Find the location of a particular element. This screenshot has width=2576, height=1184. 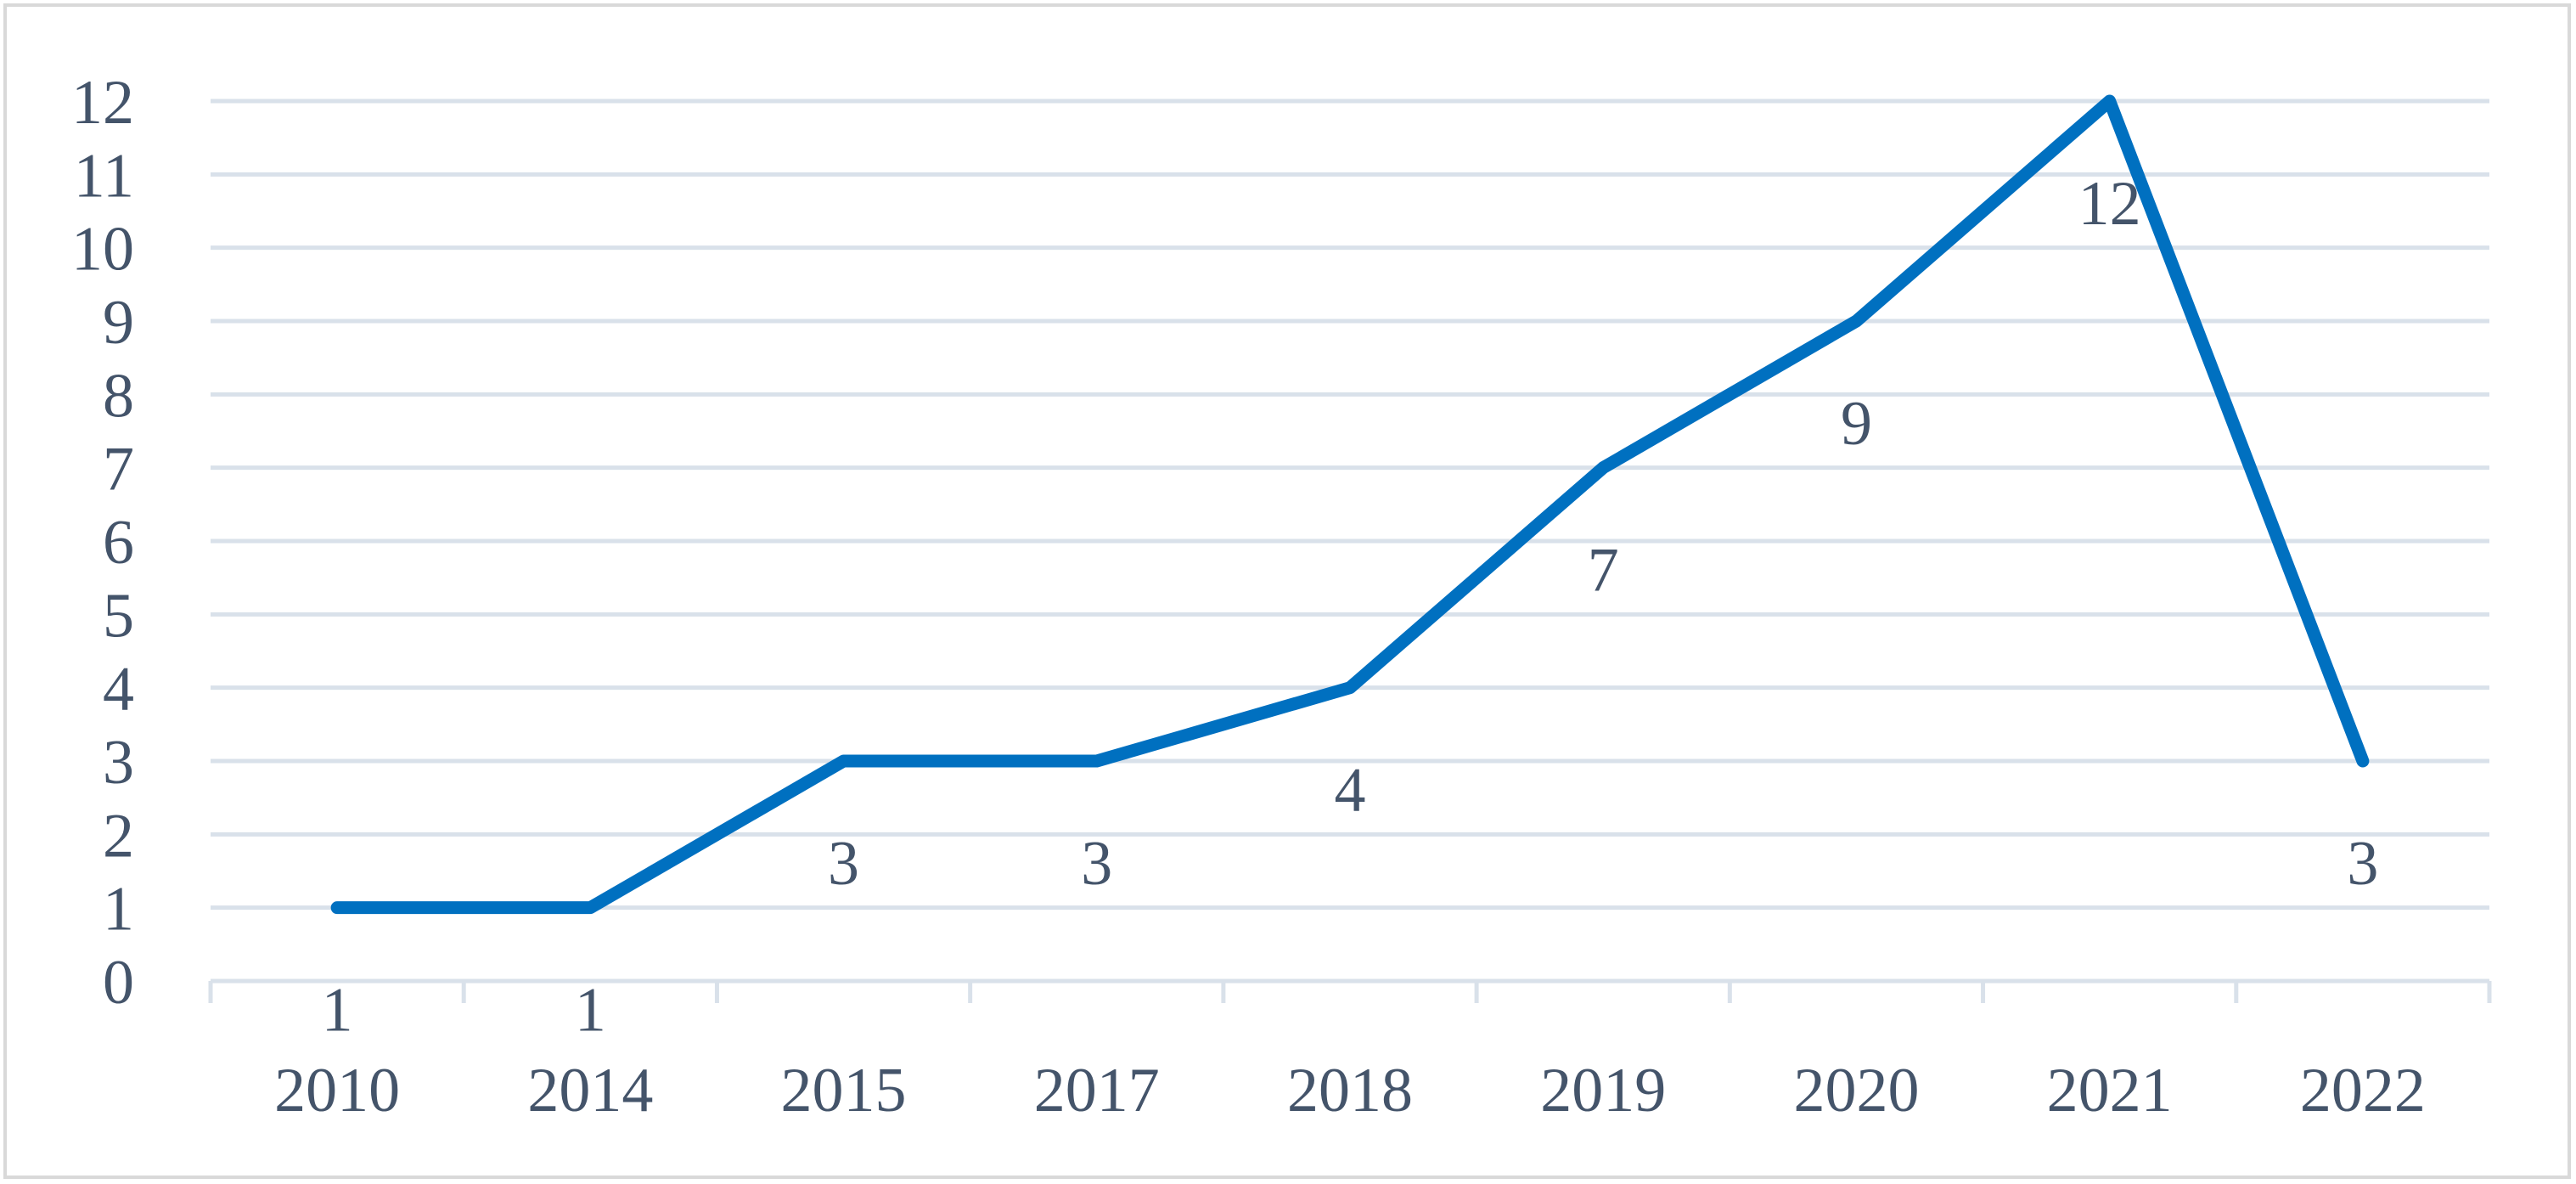

x-tick-label: 2020 is located at coordinates (1856, 1090).